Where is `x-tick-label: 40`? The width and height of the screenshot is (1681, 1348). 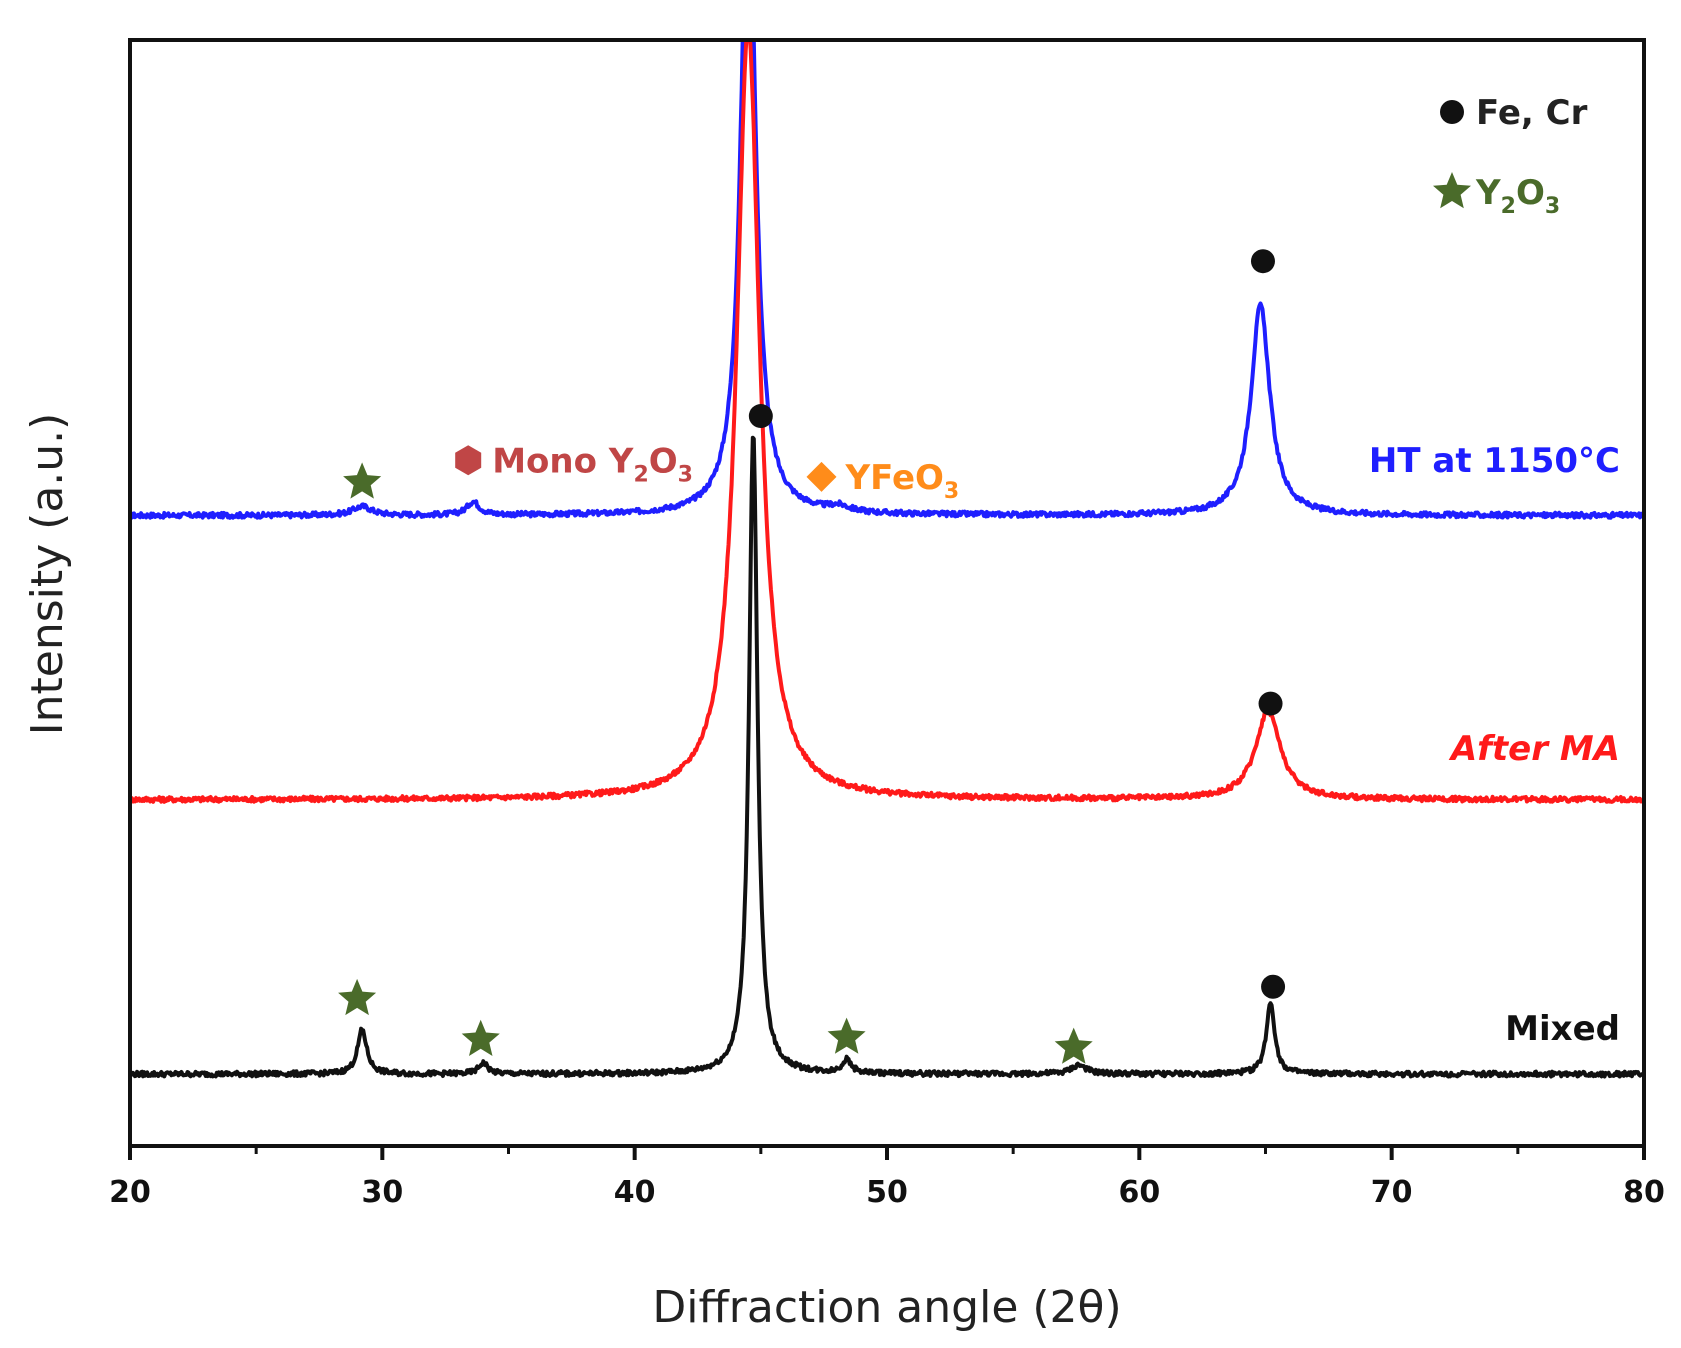 x-tick-label: 40 is located at coordinates (635, 1192).